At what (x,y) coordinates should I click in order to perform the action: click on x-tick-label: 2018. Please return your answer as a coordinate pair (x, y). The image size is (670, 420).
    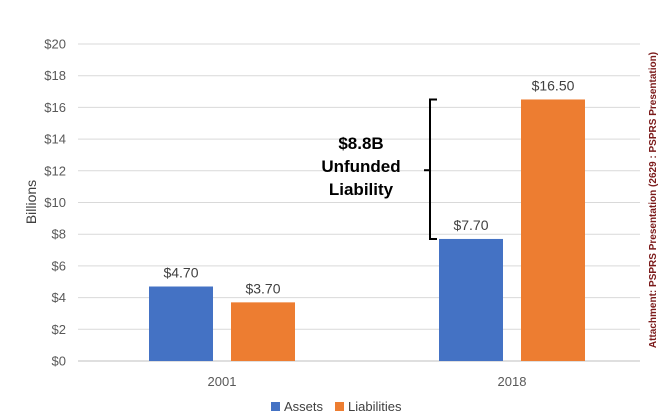
    Looking at the image, I should click on (512, 381).